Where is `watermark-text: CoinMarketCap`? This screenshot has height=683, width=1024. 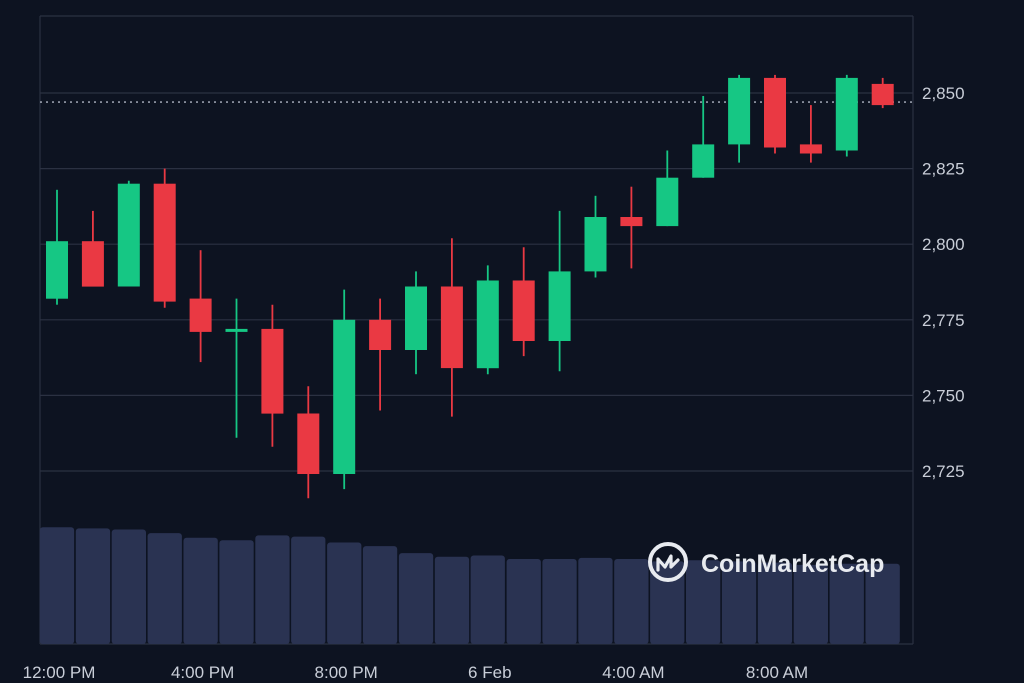
watermark-text: CoinMarketCap is located at coordinates (792, 564).